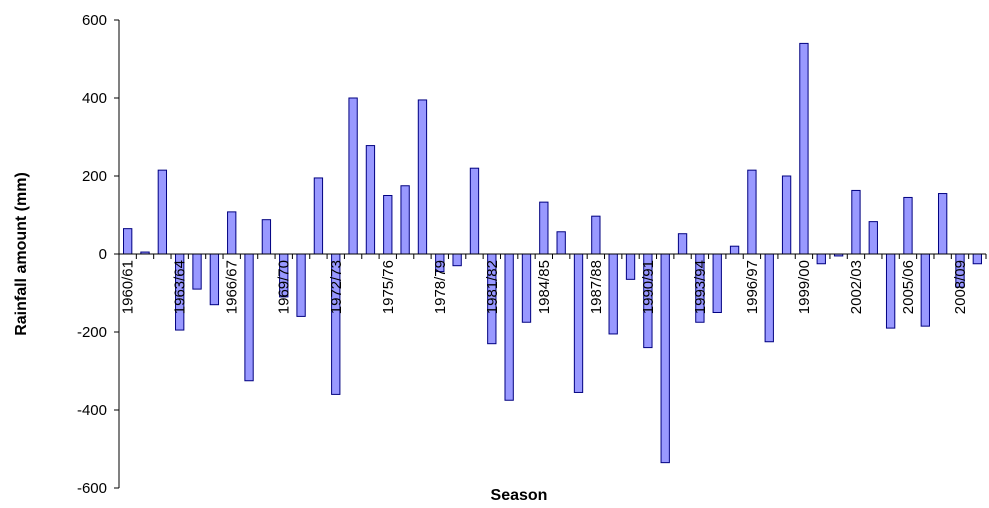  What do you see at coordinates (960, 287) in the screenshot?
I see `x-tick-label: 2008/09` at bounding box center [960, 287].